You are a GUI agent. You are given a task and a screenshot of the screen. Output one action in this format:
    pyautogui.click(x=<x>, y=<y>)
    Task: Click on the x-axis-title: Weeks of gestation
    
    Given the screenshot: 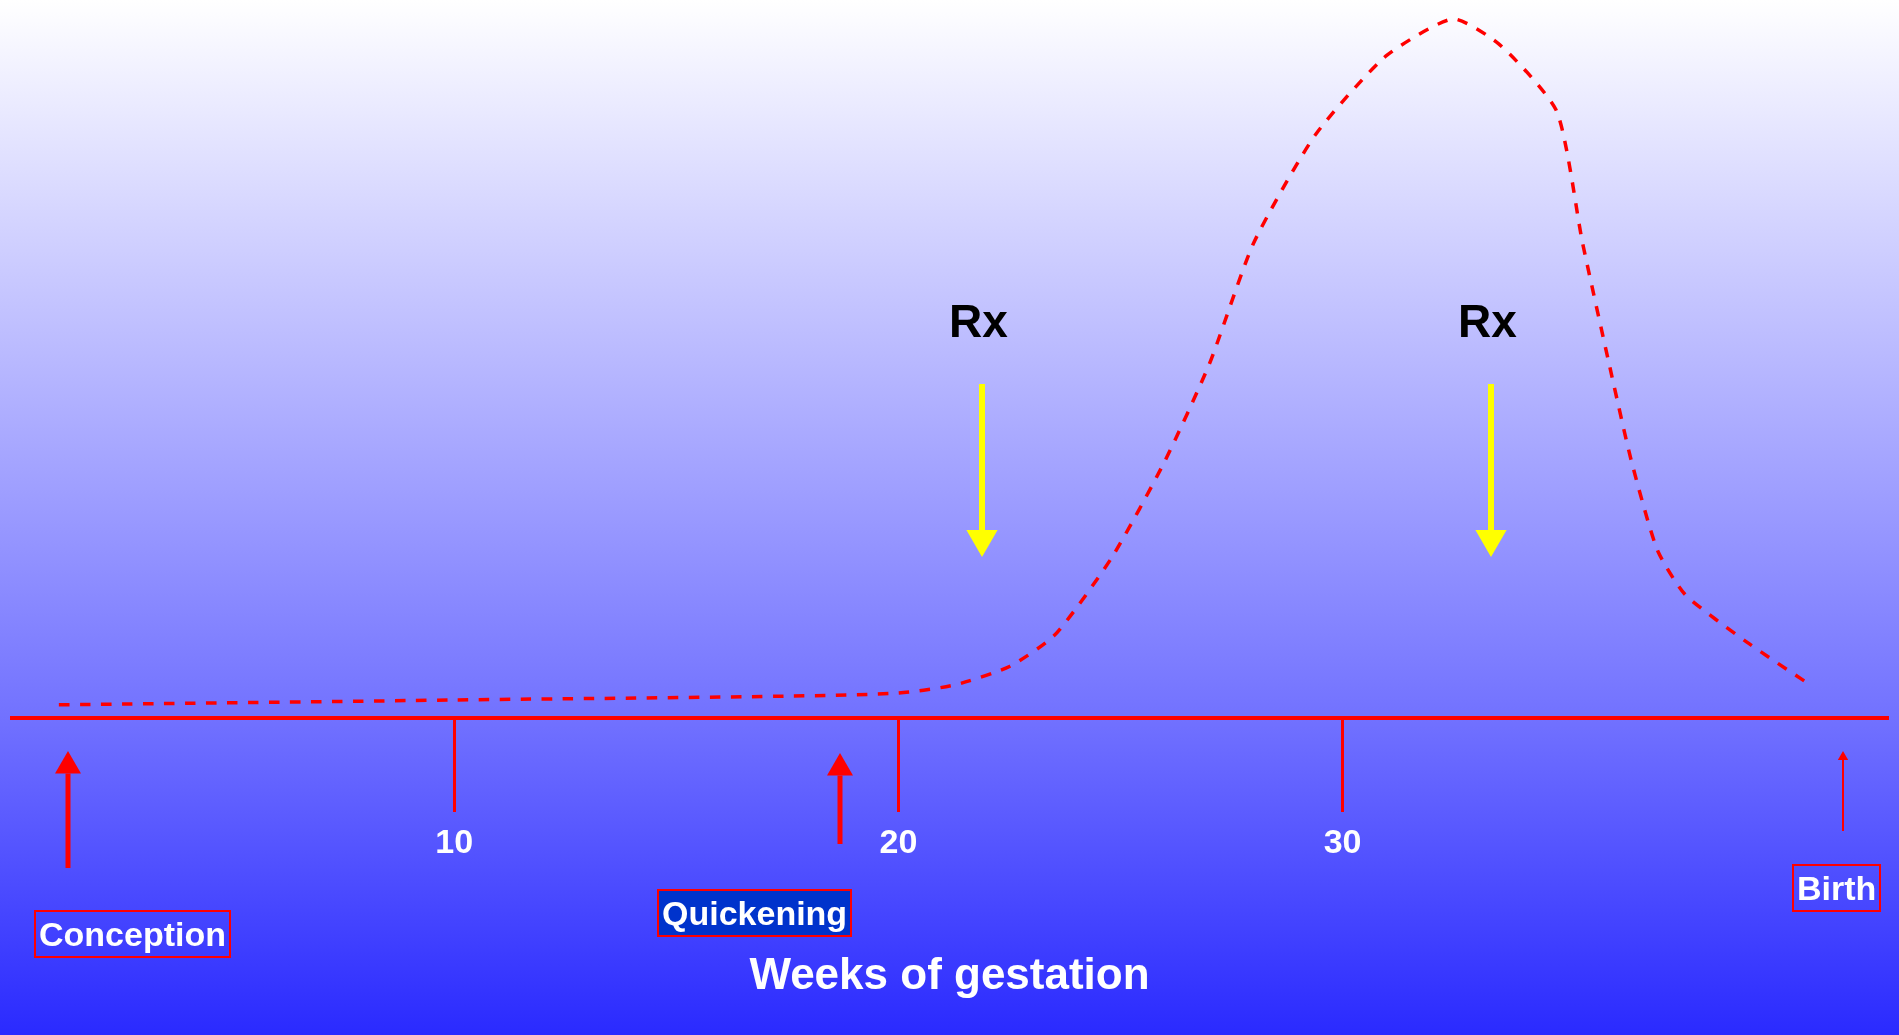 What is the action you would take?
    pyautogui.click(x=949, y=973)
    